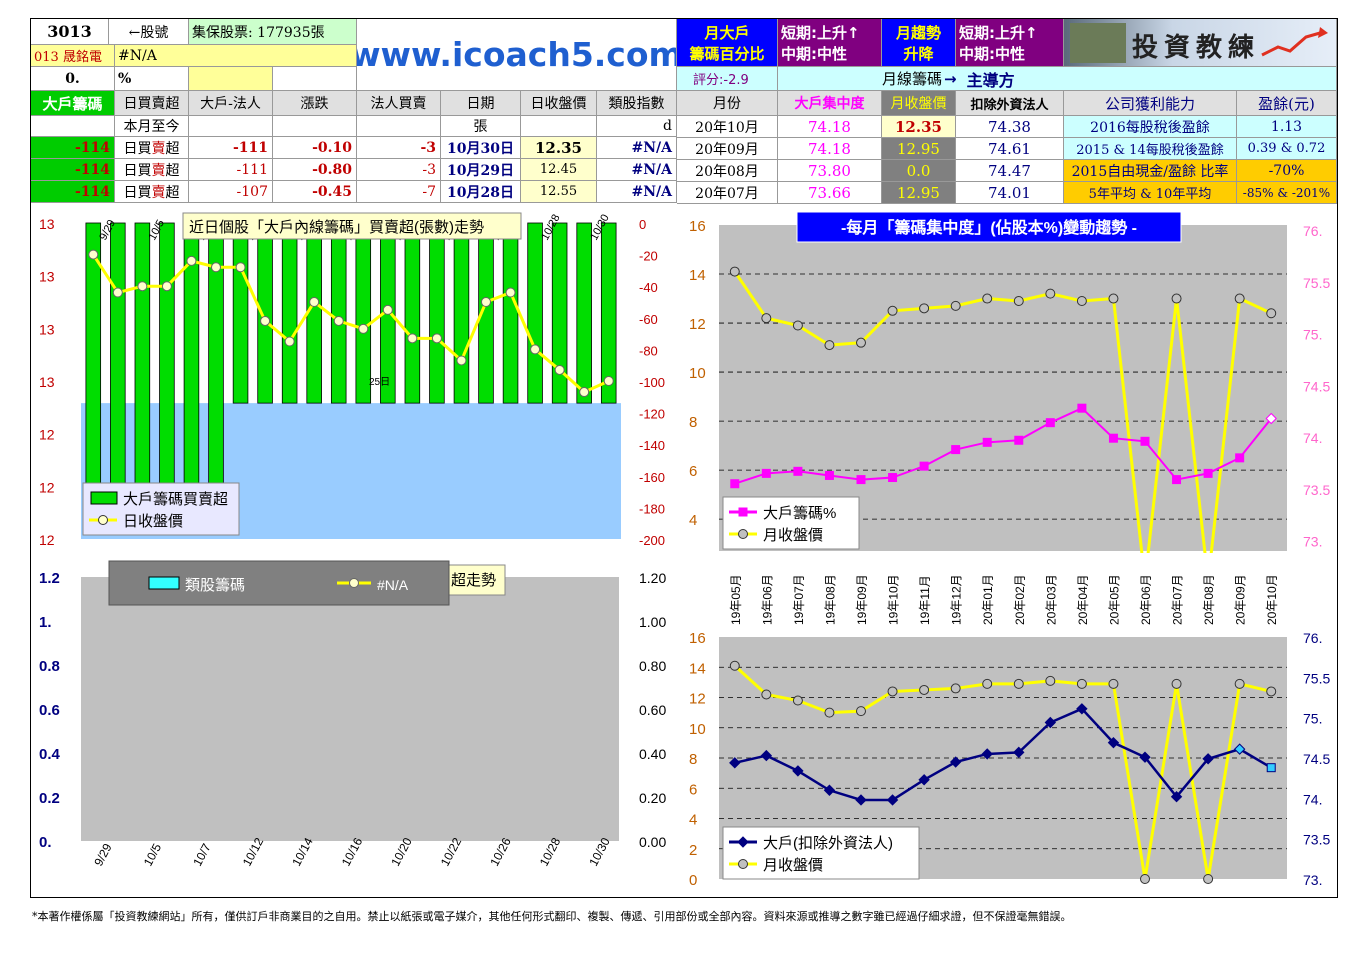 The width and height of the screenshot is (1366, 967). Describe the element at coordinates (1010, 193) in the screenshot. I see `excl-cell: 74.01` at that location.